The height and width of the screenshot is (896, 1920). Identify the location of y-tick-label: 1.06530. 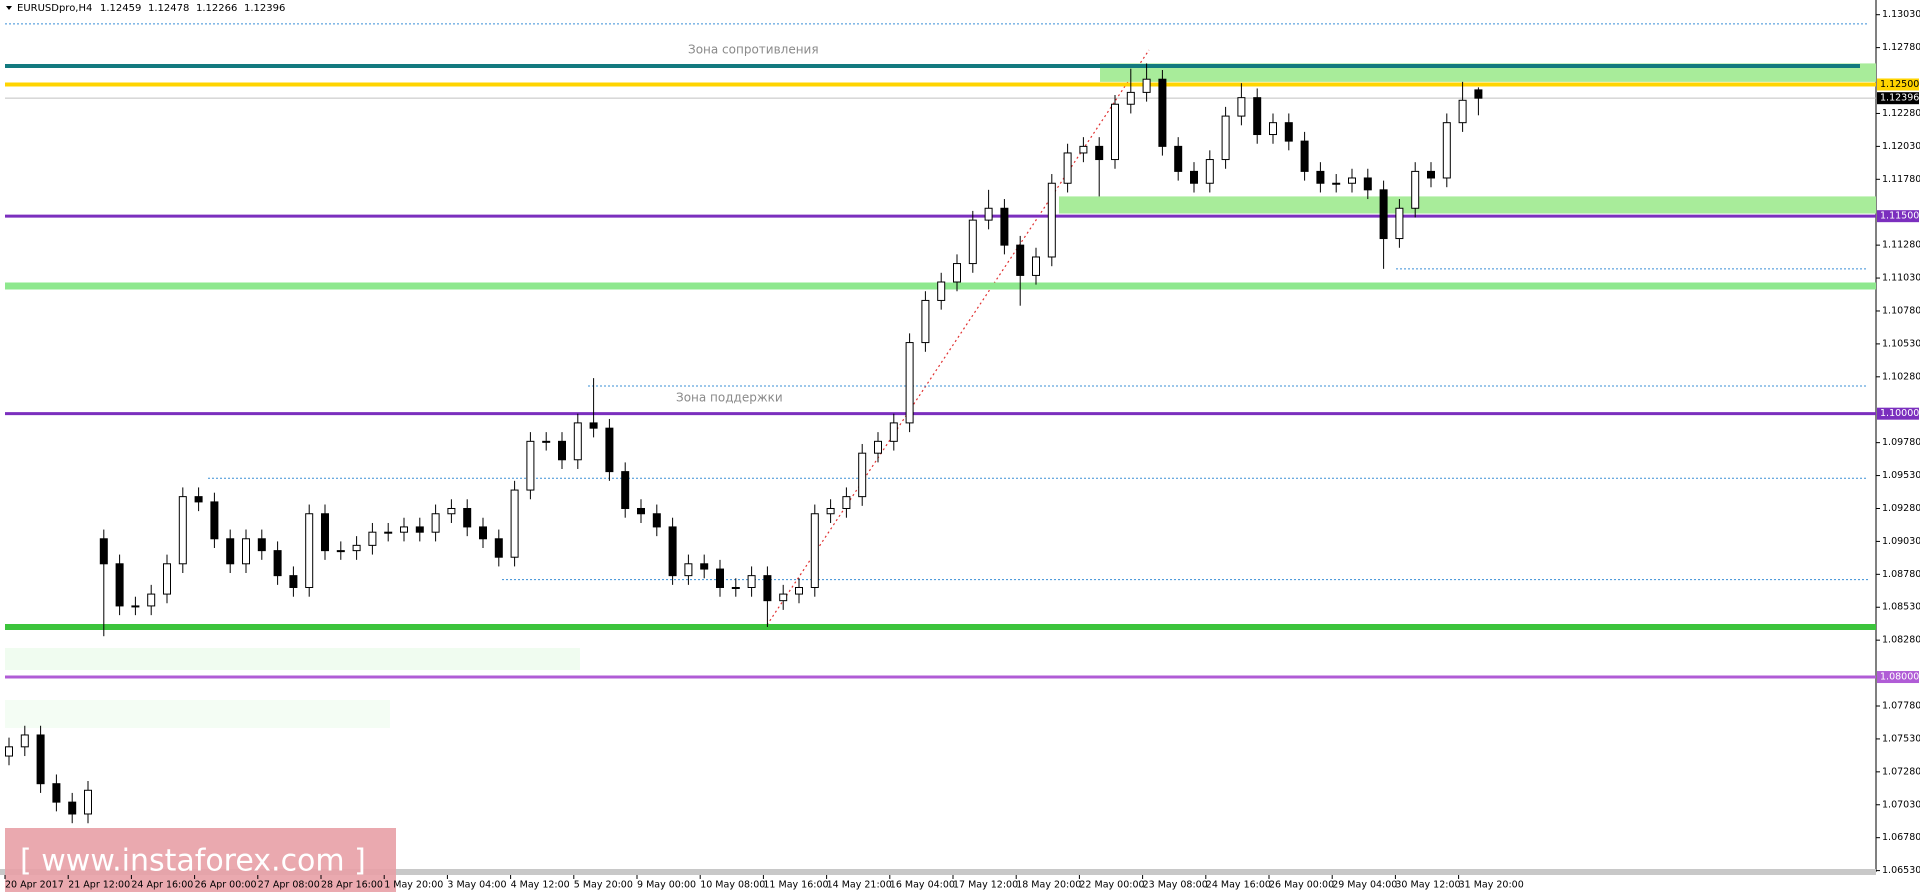
(1901, 870).